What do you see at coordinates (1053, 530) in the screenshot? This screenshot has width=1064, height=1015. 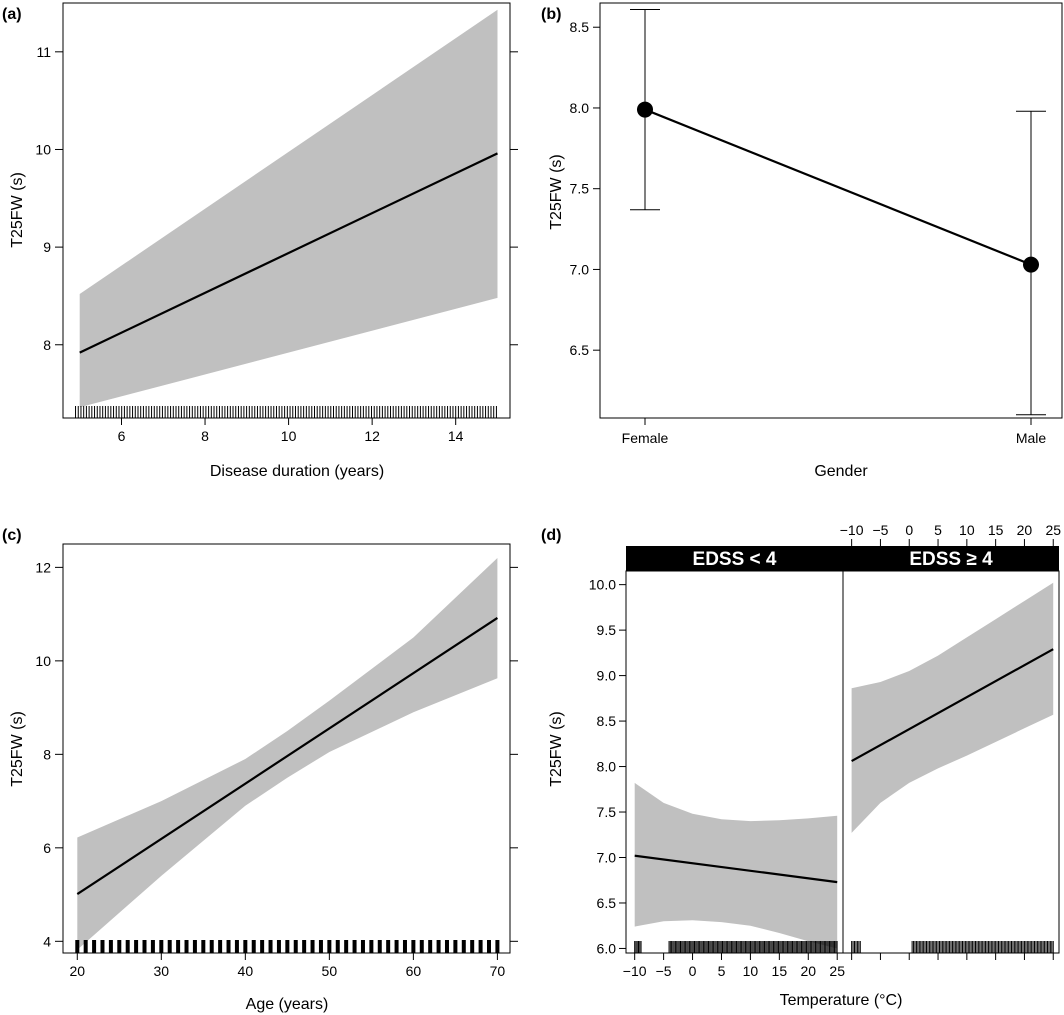 I see `panel-d-xtick-top-label: 25` at bounding box center [1053, 530].